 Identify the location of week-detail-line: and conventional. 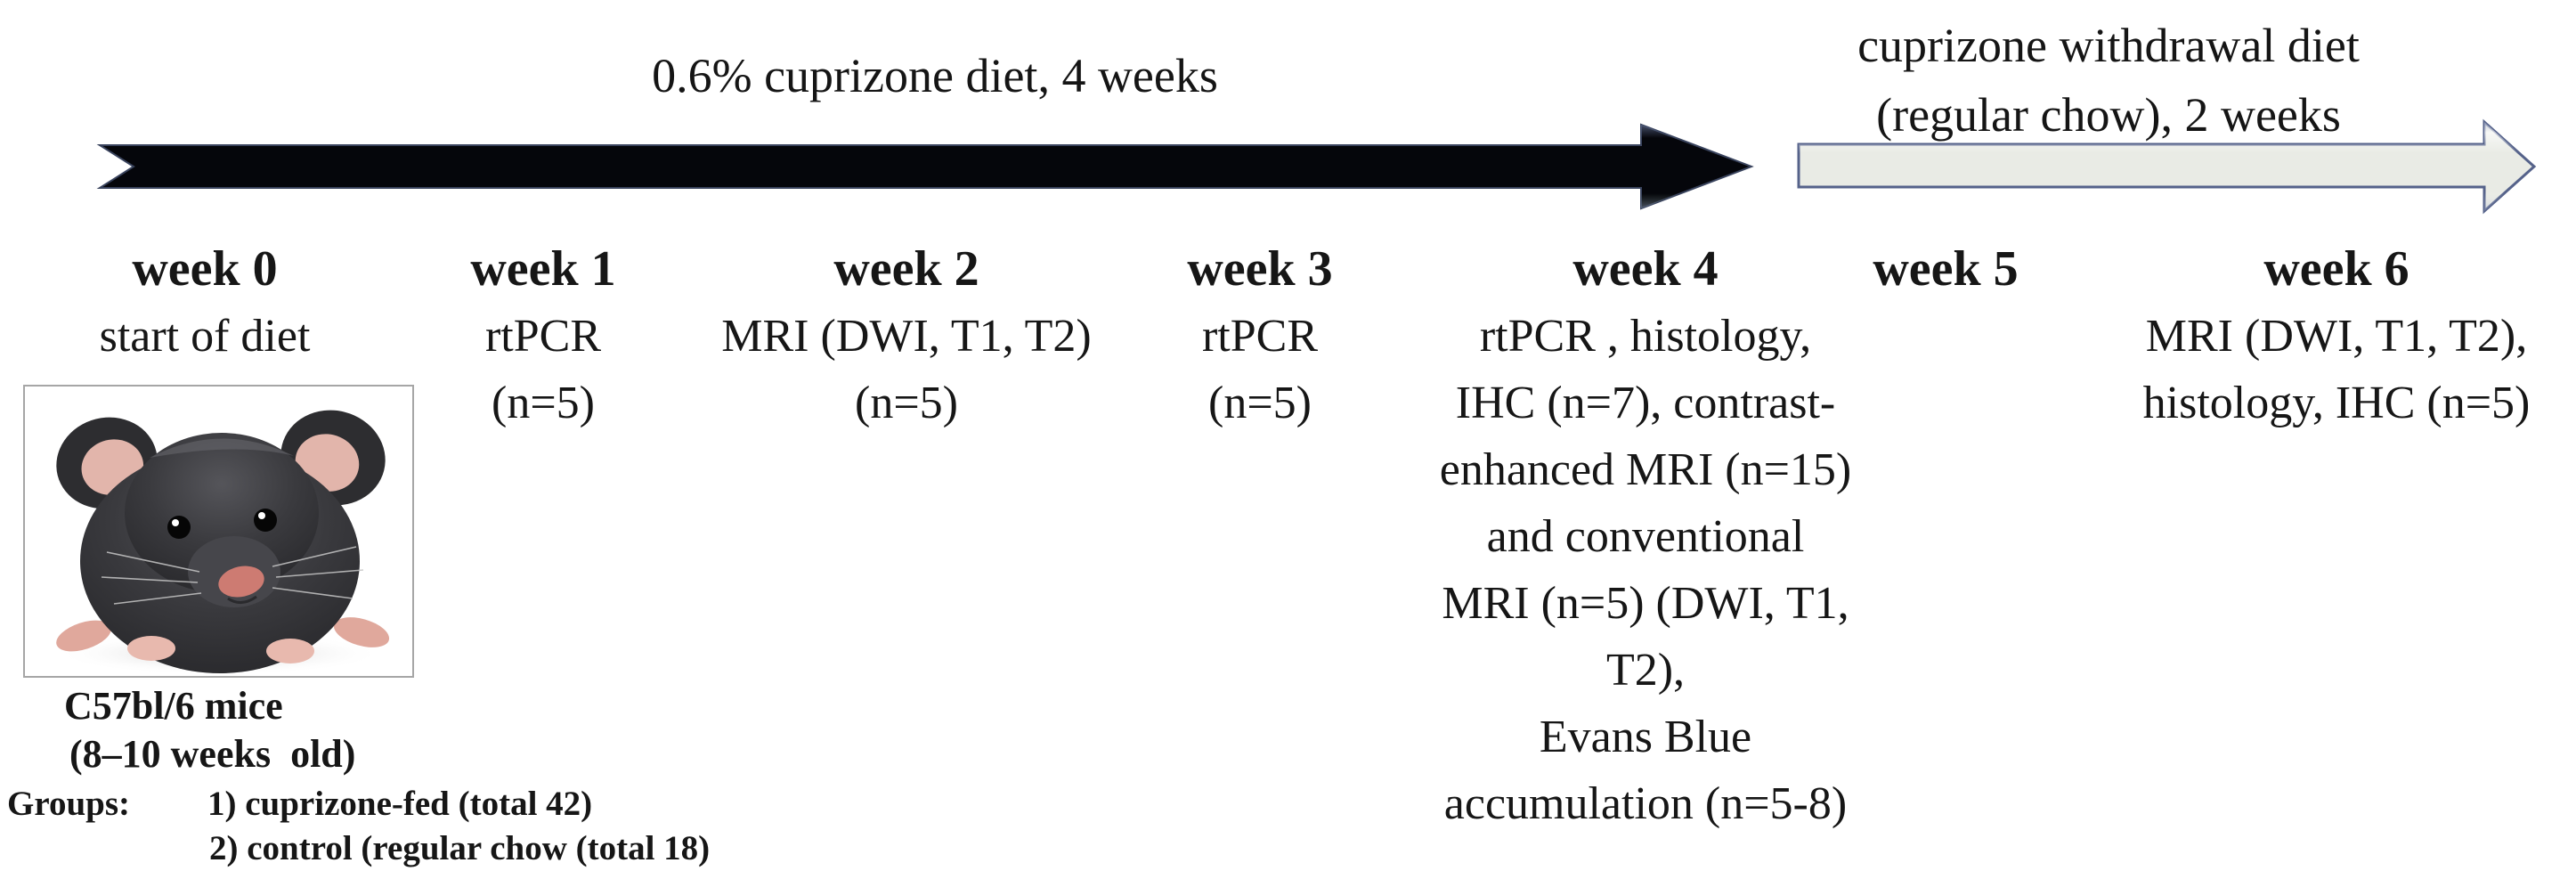
(1645, 536).